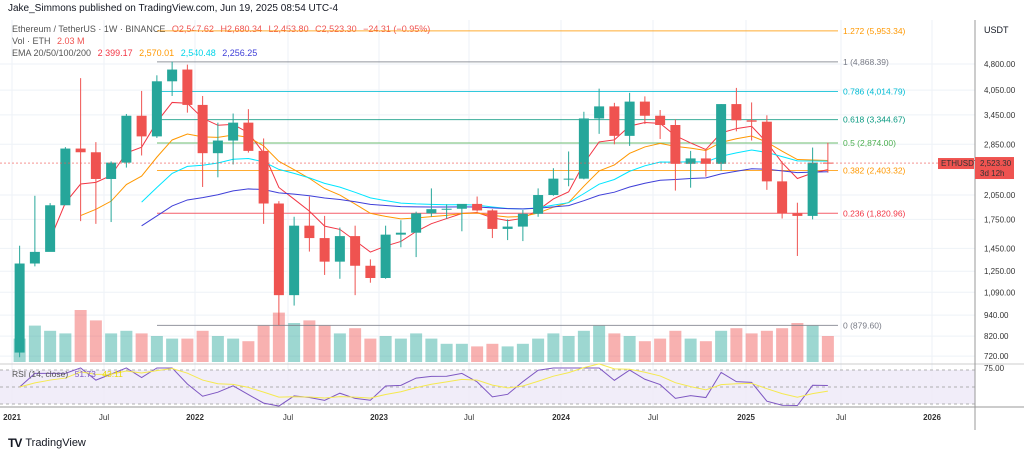 Image resolution: width=1024 pixels, height=454 pixels. What do you see at coordinates (69, 374) in the screenshot?
I see `rsi-legend: RSI (14, close) 51.73 43.11` at bounding box center [69, 374].